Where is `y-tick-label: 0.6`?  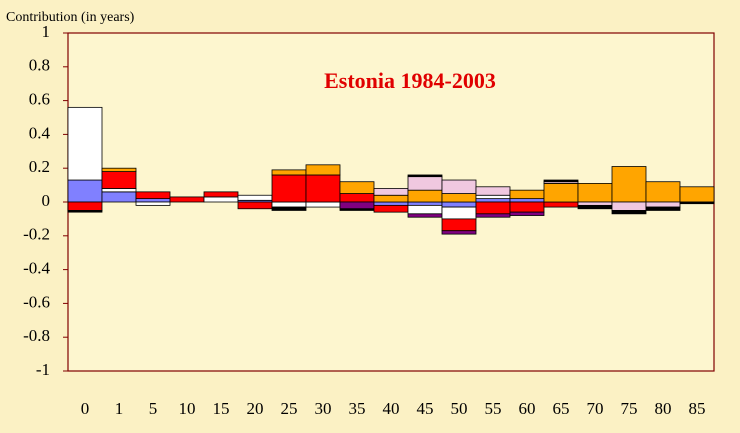
y-tick-label: 0.6 is located at coordinates (39, 99).